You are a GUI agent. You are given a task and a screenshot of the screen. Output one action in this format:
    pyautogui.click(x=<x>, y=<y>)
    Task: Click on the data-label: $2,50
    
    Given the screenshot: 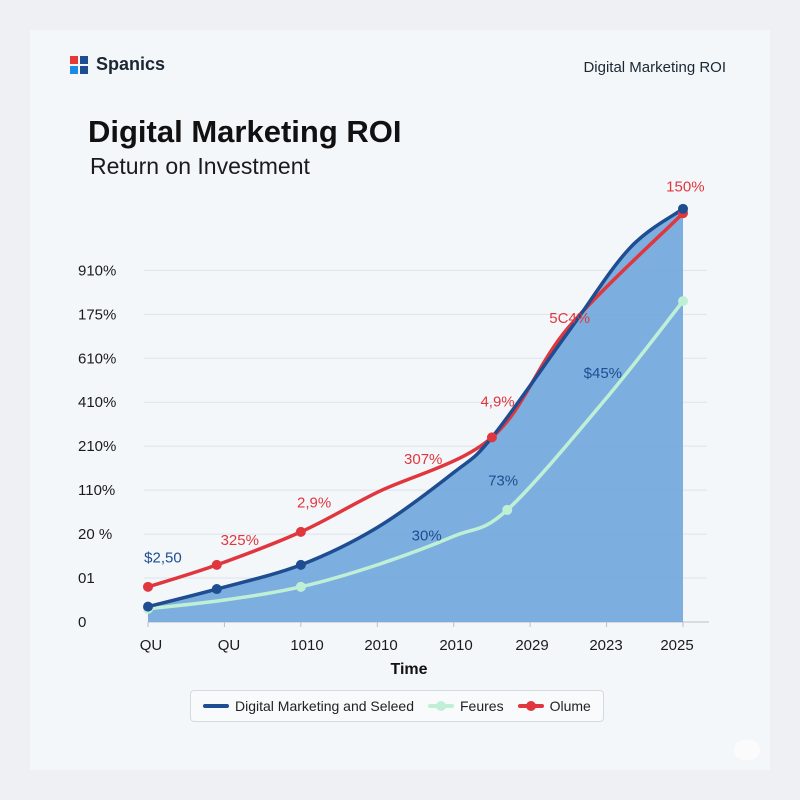 What is the action you would take?
    pyautogui.click(x=163, y=558)
    